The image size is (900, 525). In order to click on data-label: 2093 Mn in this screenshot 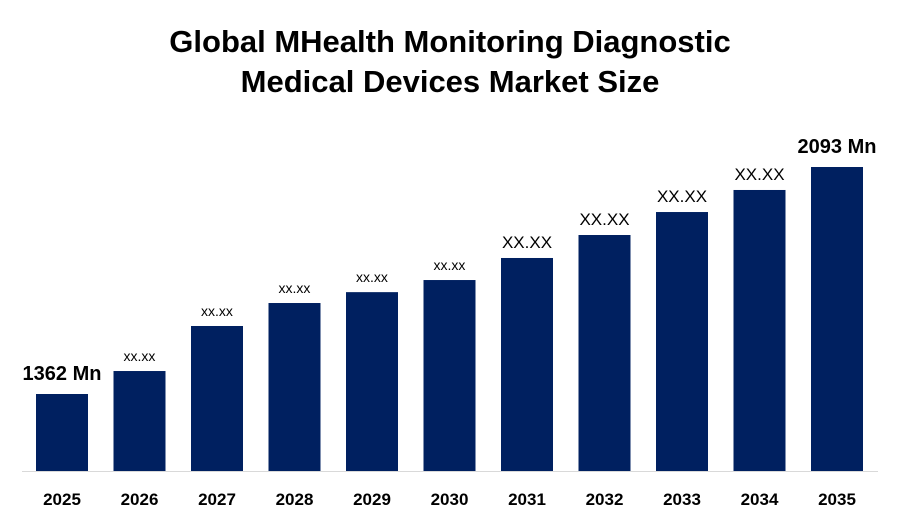, I will do `click(837, 147)`.